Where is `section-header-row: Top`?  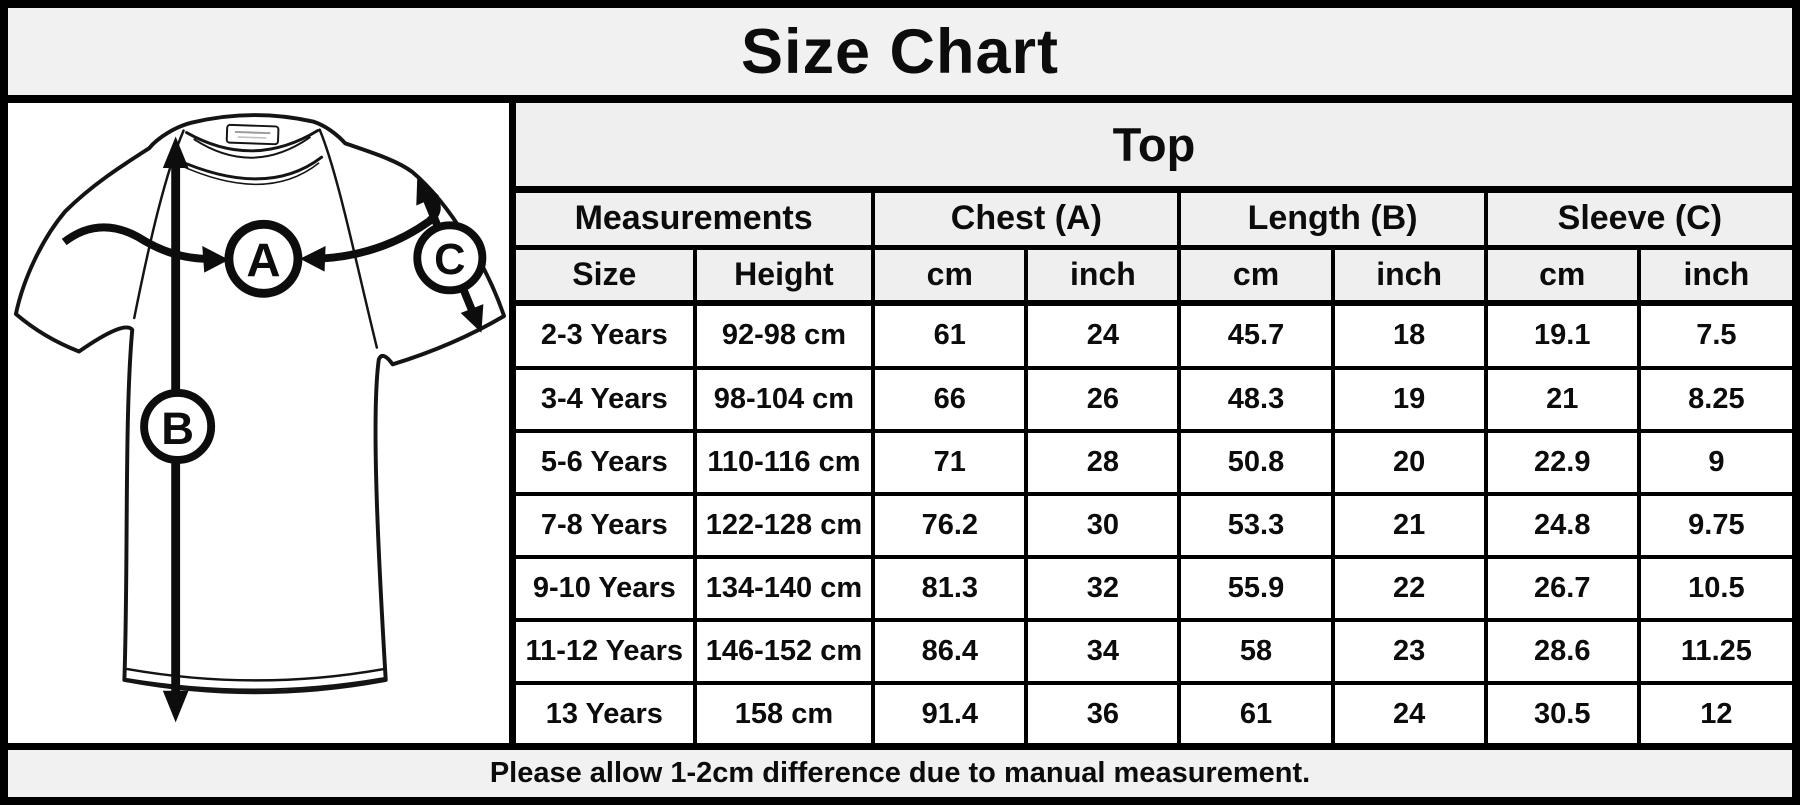 section-header-row: Top is located at coordinates (1154, 148).